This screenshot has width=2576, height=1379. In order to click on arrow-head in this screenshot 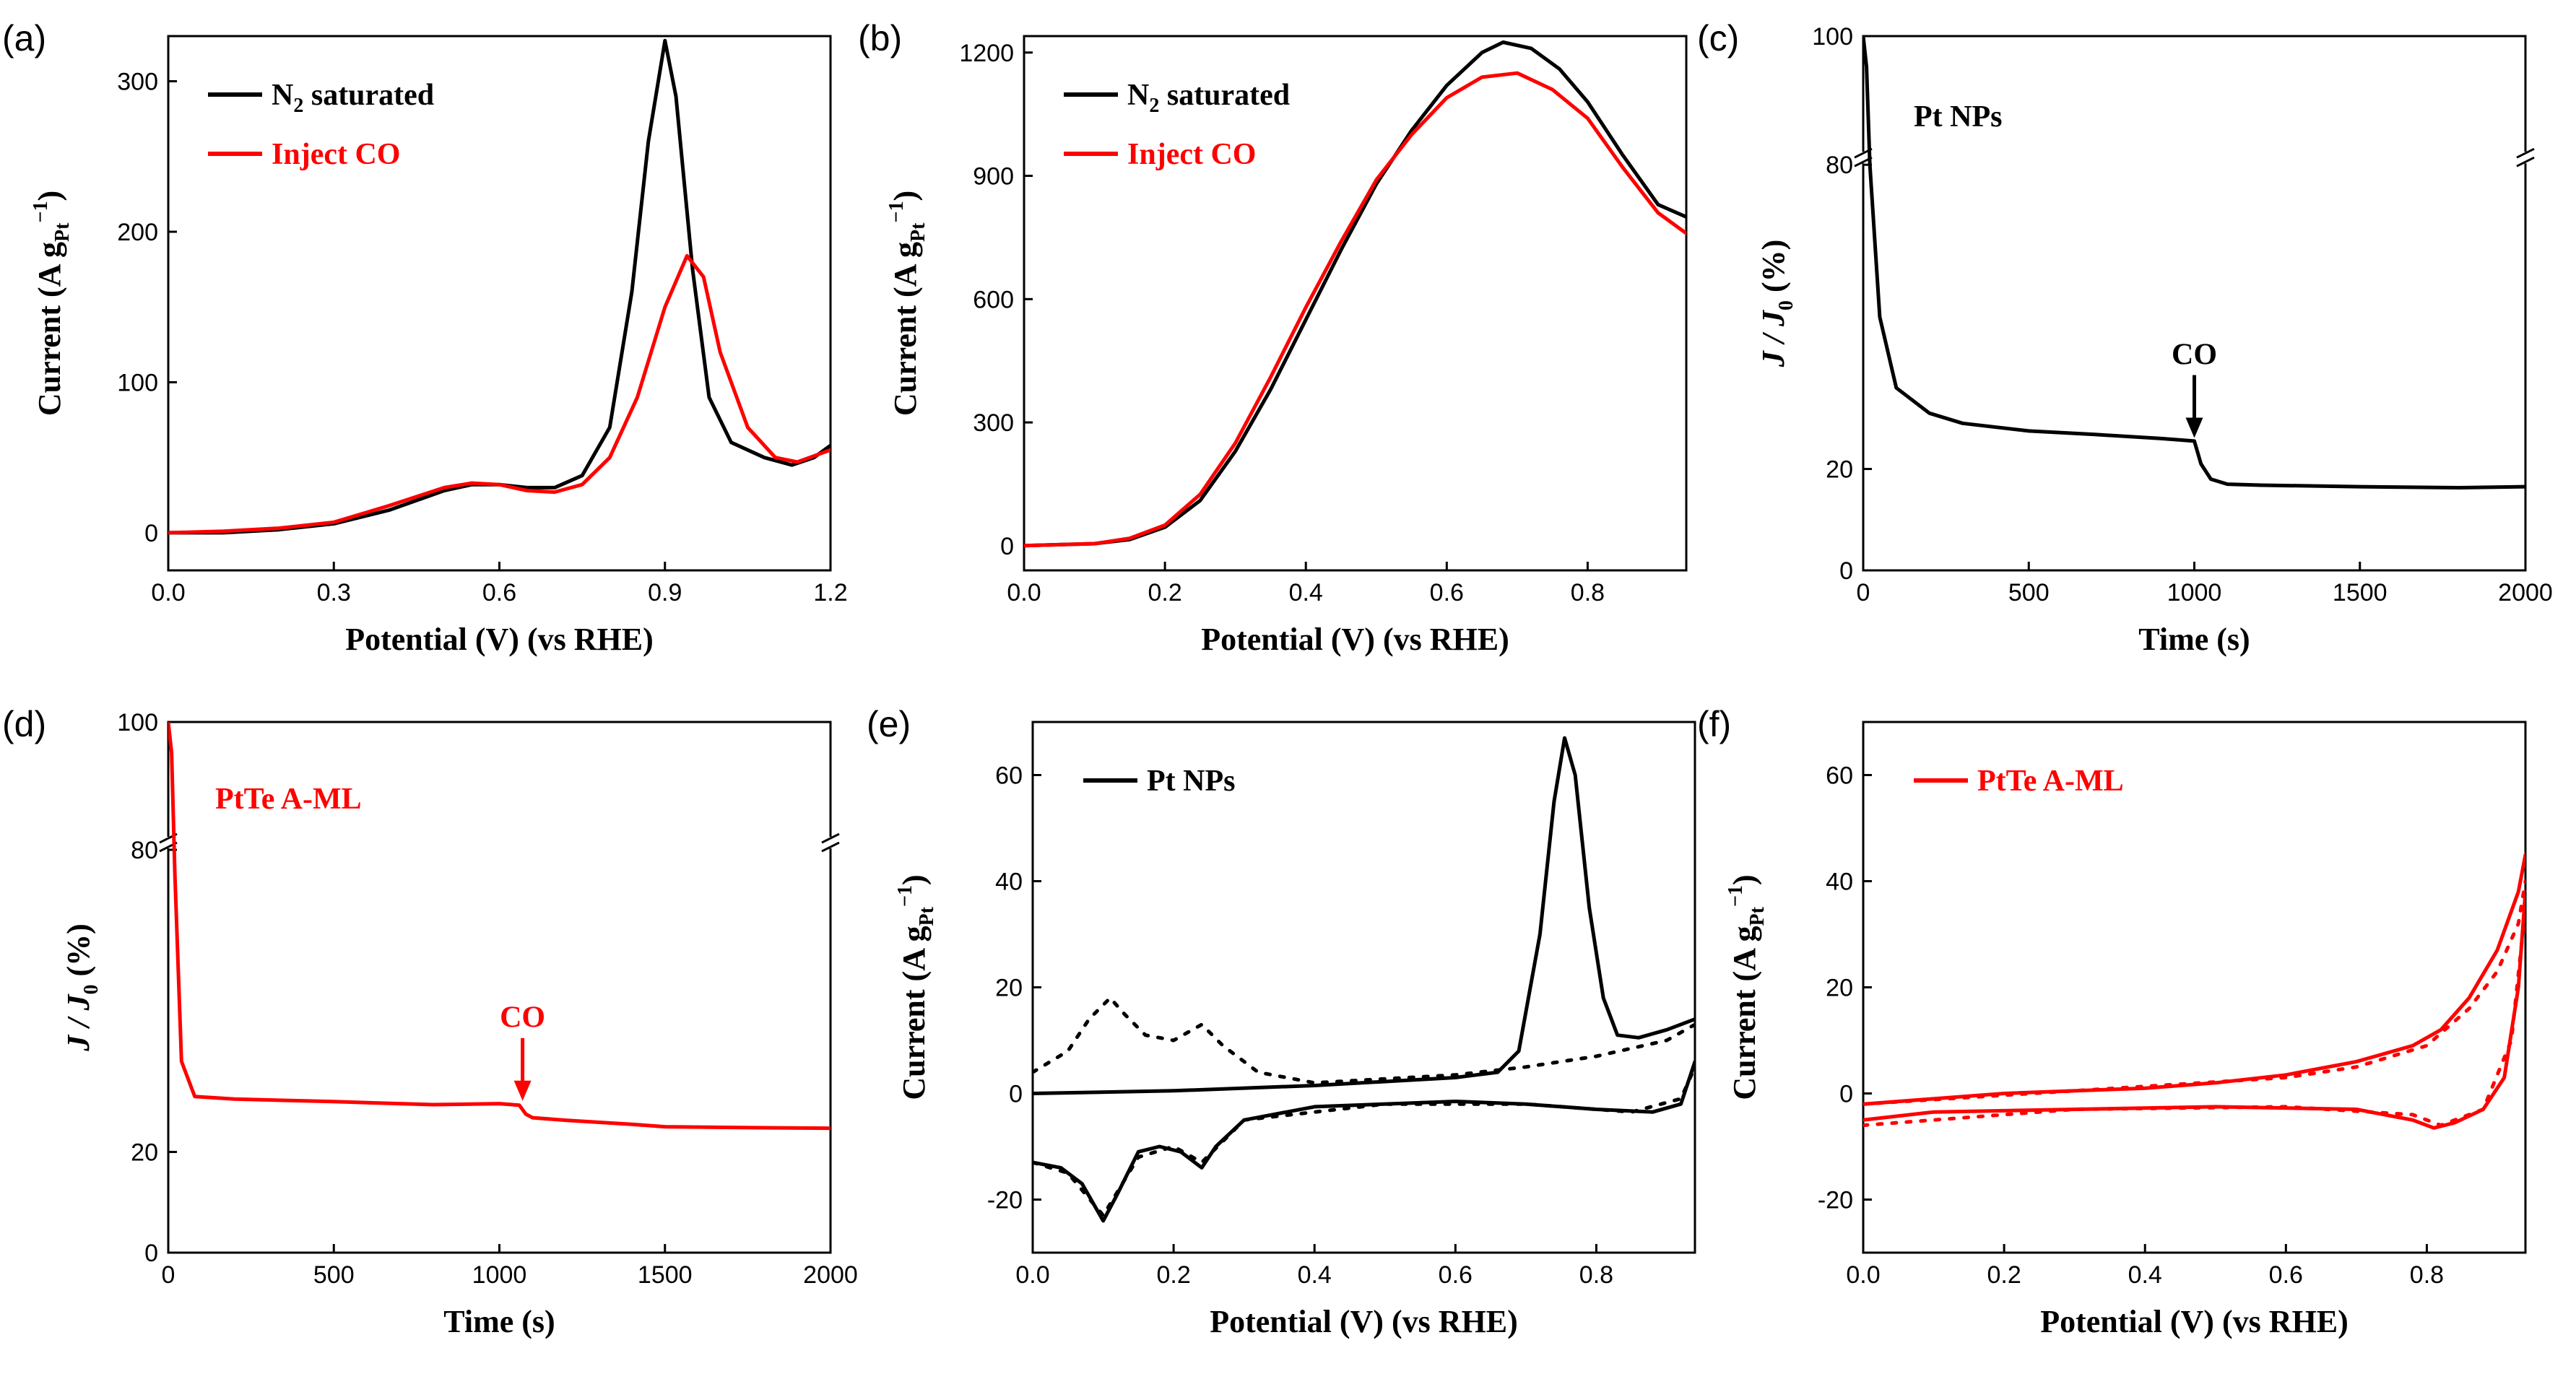, I will do `click(2194, 427)`.